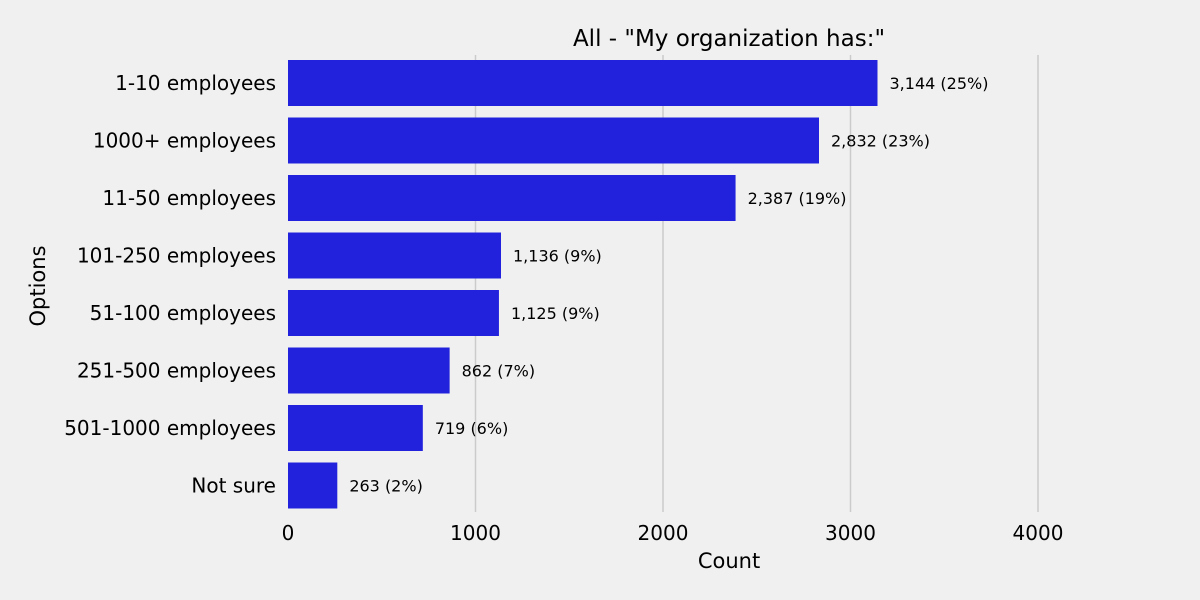 The image size is (1200, 600). Describe the element at coordinates (797, 198) in the screenshot. I see `data-label: 2,387 (19%)` at that location.